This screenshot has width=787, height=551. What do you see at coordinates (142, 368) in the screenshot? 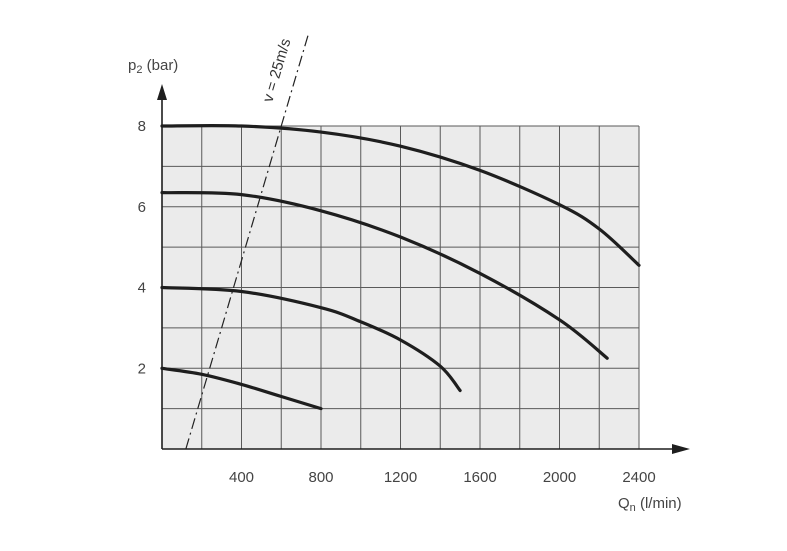
I see `y-tick-label: 2` at bounding box center [142, 368].